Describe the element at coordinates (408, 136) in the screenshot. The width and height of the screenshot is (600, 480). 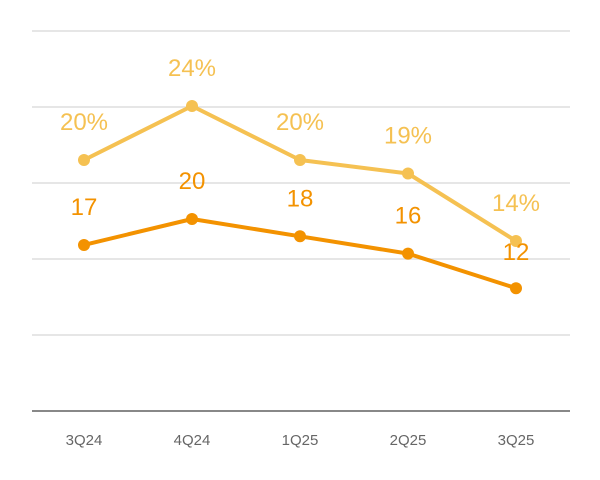
I see `data-label: 19%` at that location.